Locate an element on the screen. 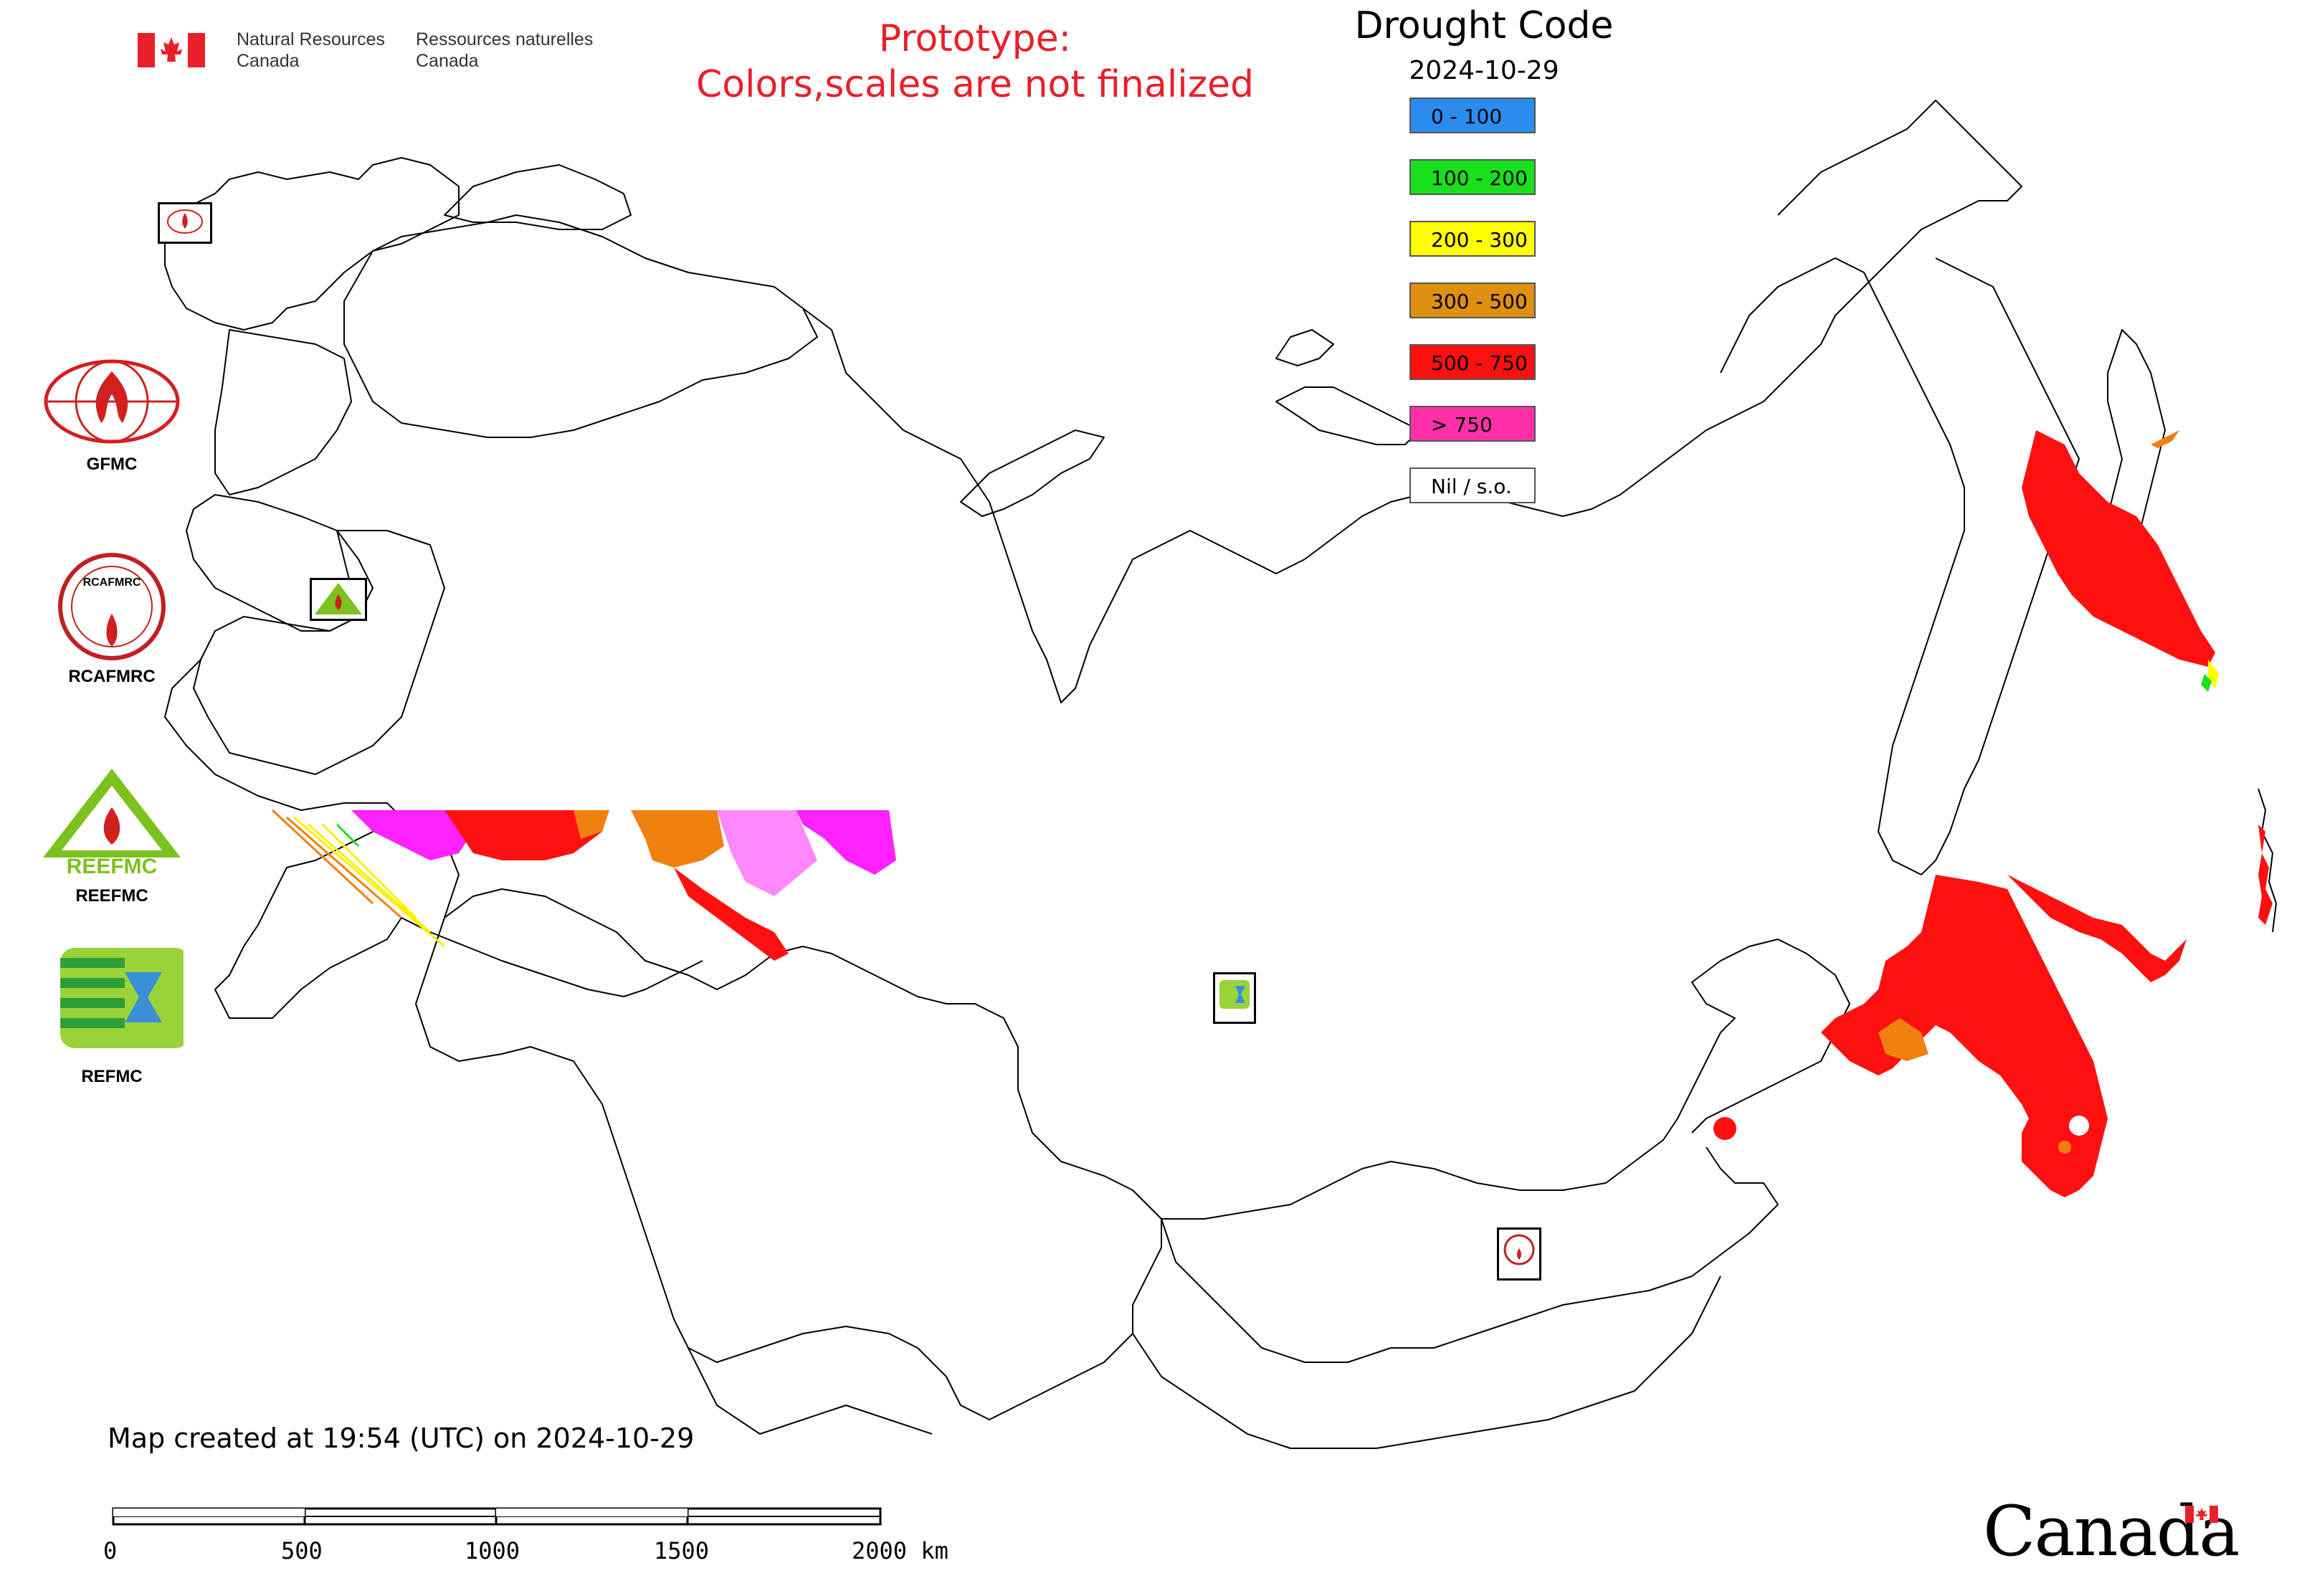 This screenshot has height=1596, width=2302. rcafmrc-logo: RCAFMRC RCAFMRC is located at coordinates (112, 618).